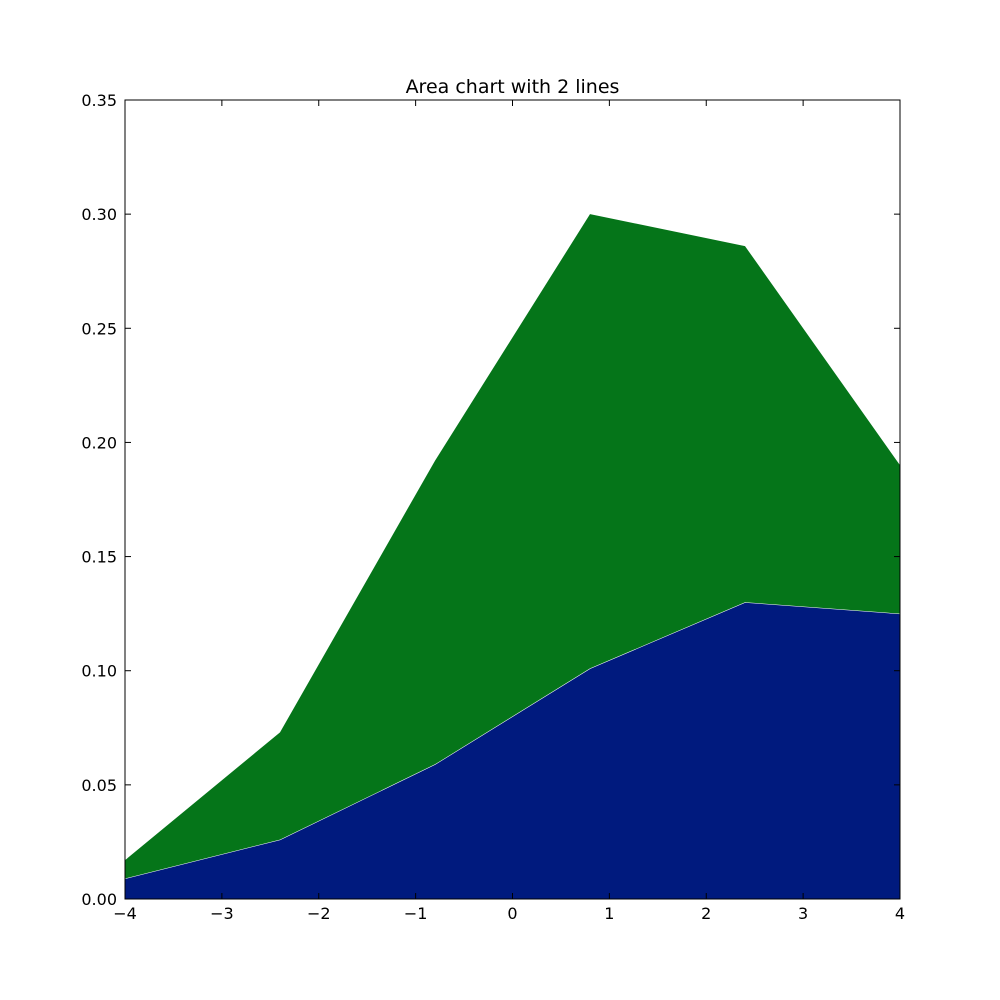  Describe the element at coordinates (609, 913) in the screenshot. I see `x-tick-label: 1` at that location.